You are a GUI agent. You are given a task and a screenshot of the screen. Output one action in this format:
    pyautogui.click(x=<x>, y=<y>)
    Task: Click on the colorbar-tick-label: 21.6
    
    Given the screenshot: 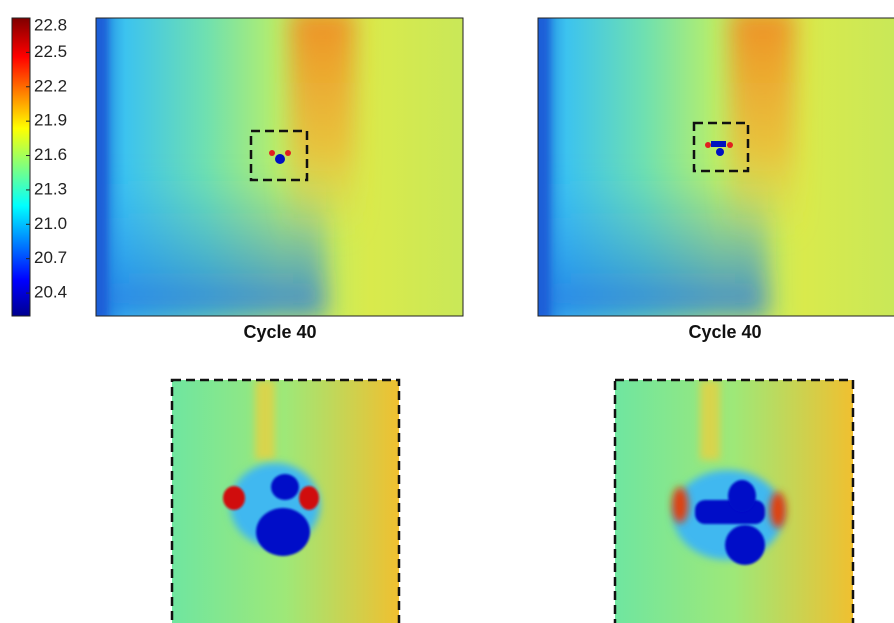 What is the action you would take?
    pyautogui.click(x=50, y=154)
    